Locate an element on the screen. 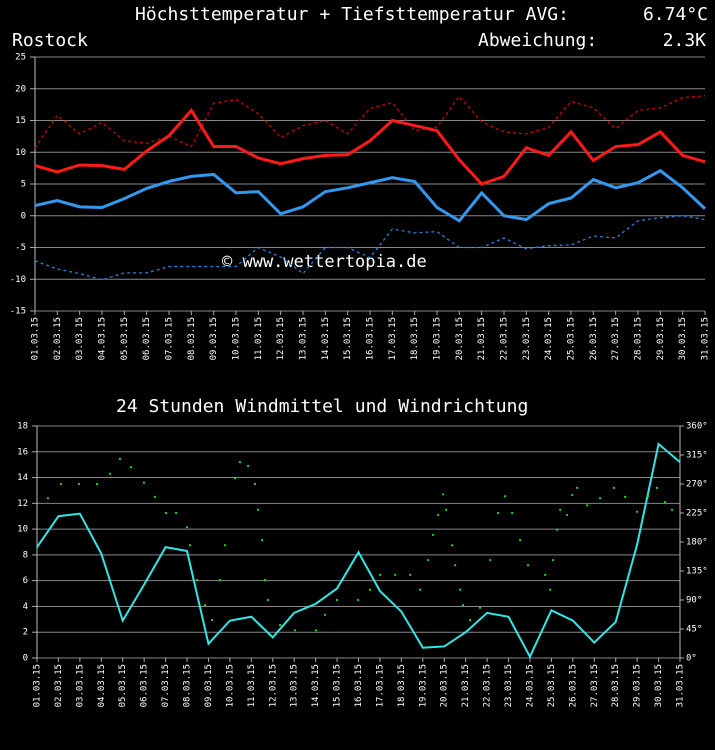 The height and width of the screenshot is (750, 715). x-tick-label: 16.03.15 is located at coordinates (359, 685).